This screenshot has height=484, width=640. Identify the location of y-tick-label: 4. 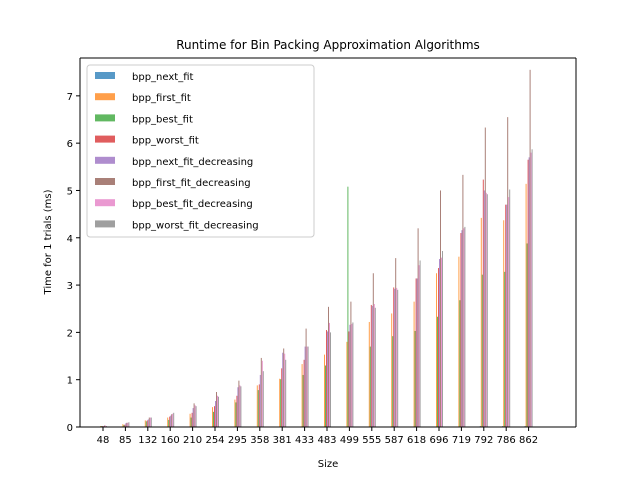
(70, 239).